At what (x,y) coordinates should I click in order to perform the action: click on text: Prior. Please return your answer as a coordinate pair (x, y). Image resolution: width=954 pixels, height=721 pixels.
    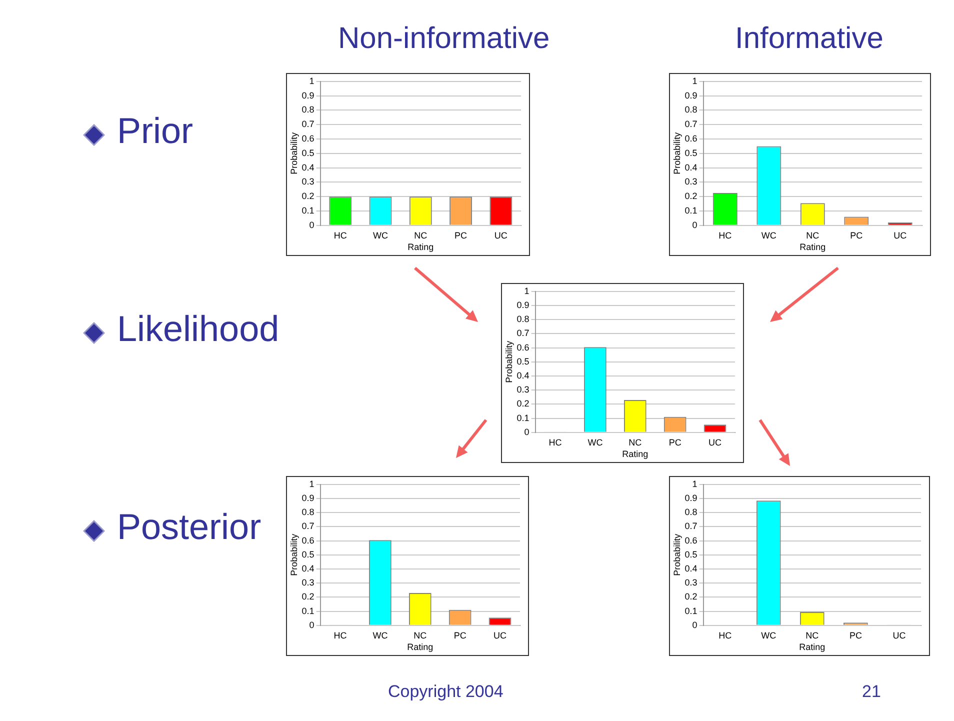
    Looking at the image, I should click on (155, 131).